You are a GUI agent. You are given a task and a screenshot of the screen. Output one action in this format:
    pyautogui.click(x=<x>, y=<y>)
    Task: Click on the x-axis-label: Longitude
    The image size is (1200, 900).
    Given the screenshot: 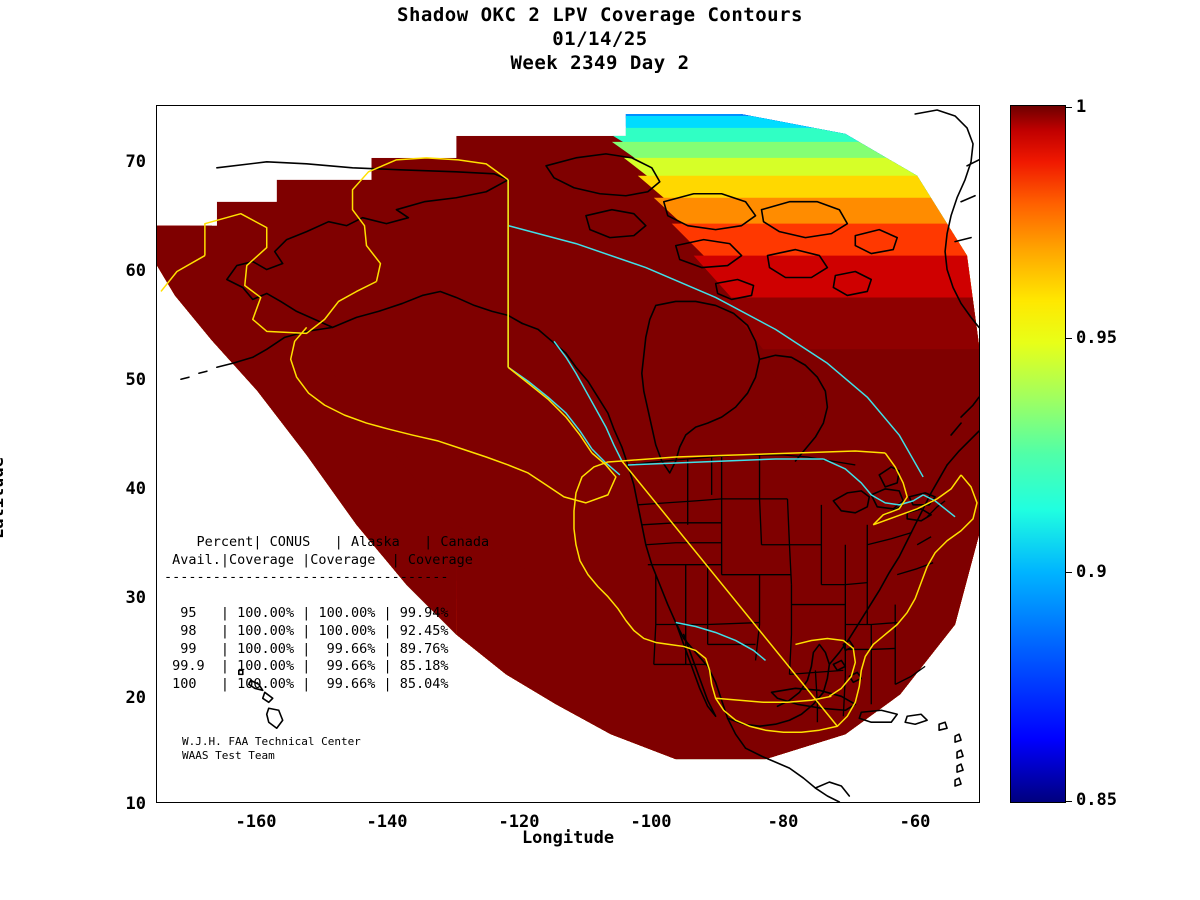 What is the action you would take?
    pyautogui.click(x=568, y=838)
    